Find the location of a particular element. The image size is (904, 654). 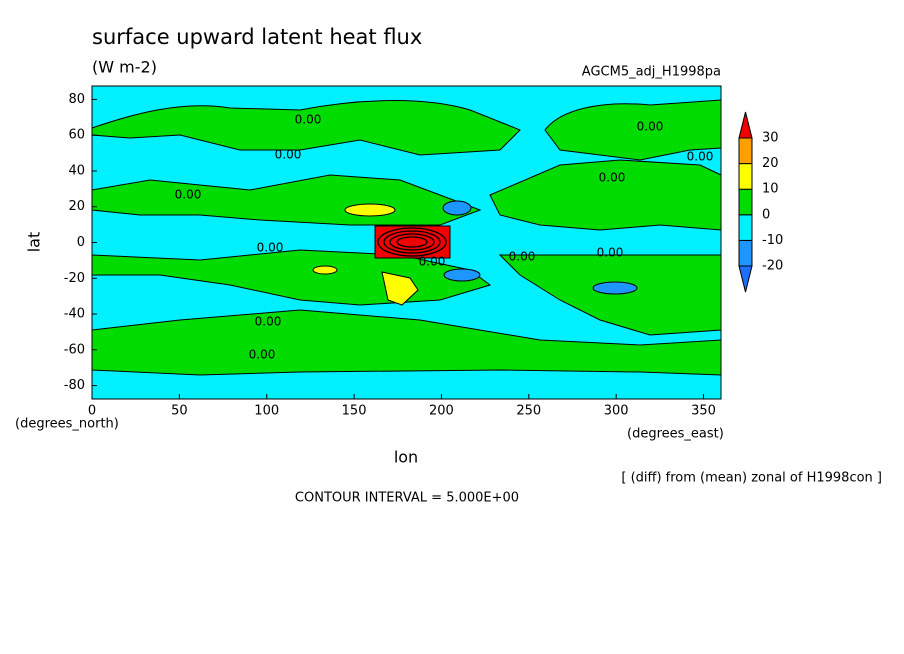

y-tick-label: 60 is located at coordinates (76, 135).